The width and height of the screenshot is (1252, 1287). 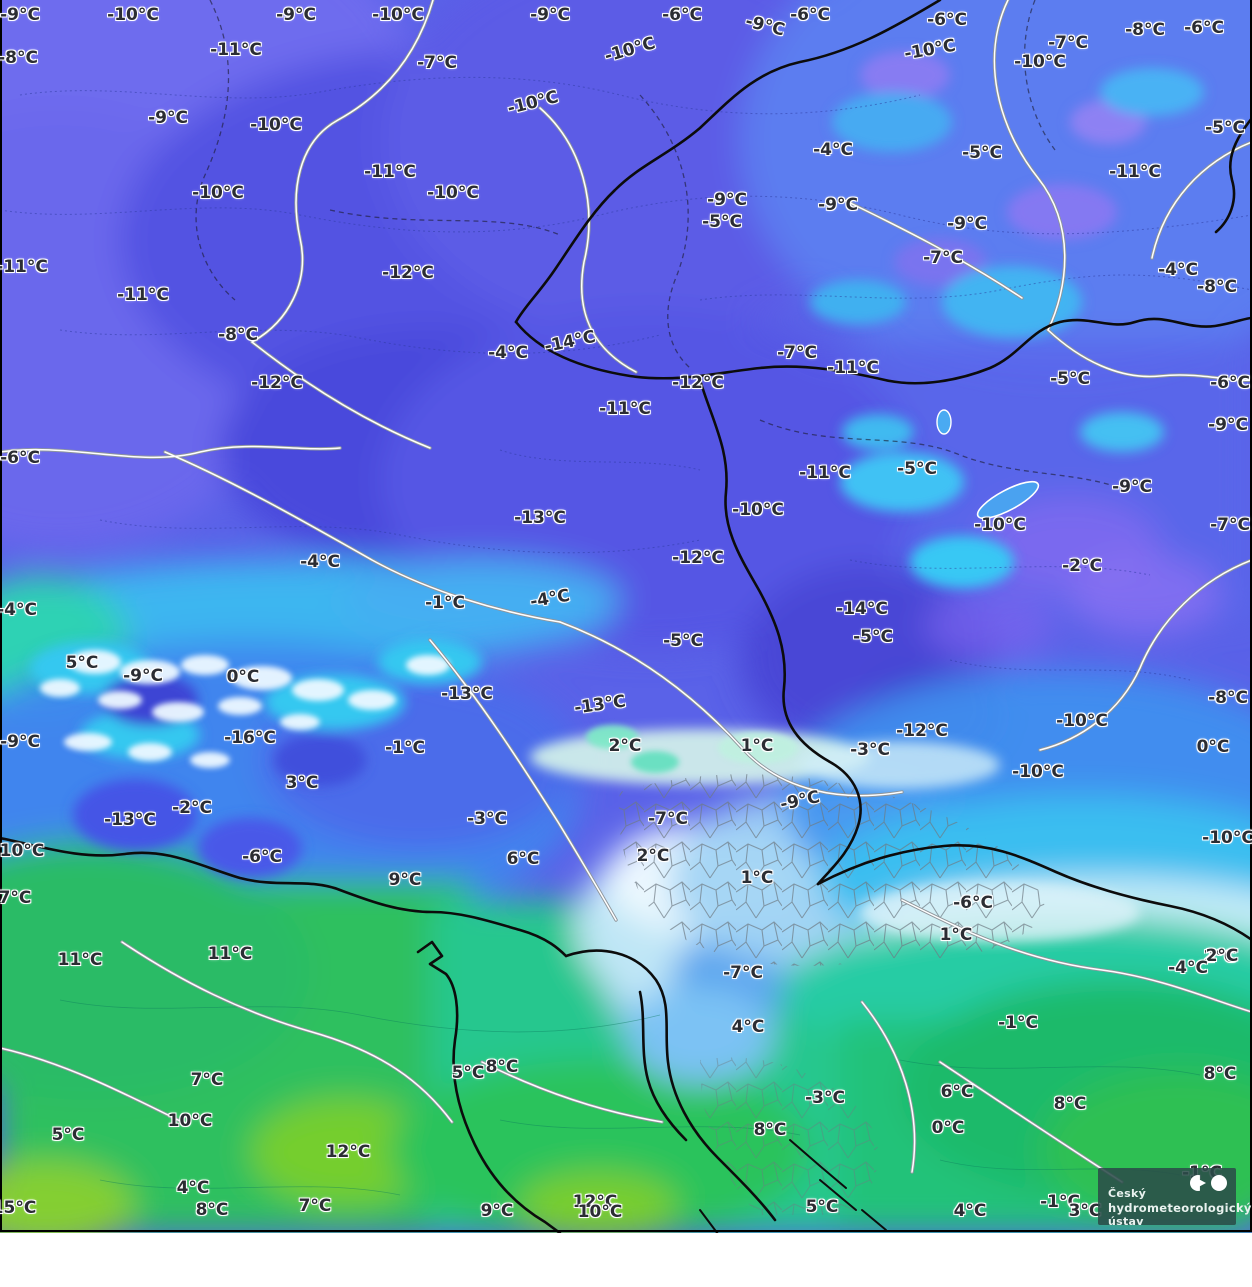 I want to click on chmi-logo-text-line1: Český, so click(x=1127, y=1193).